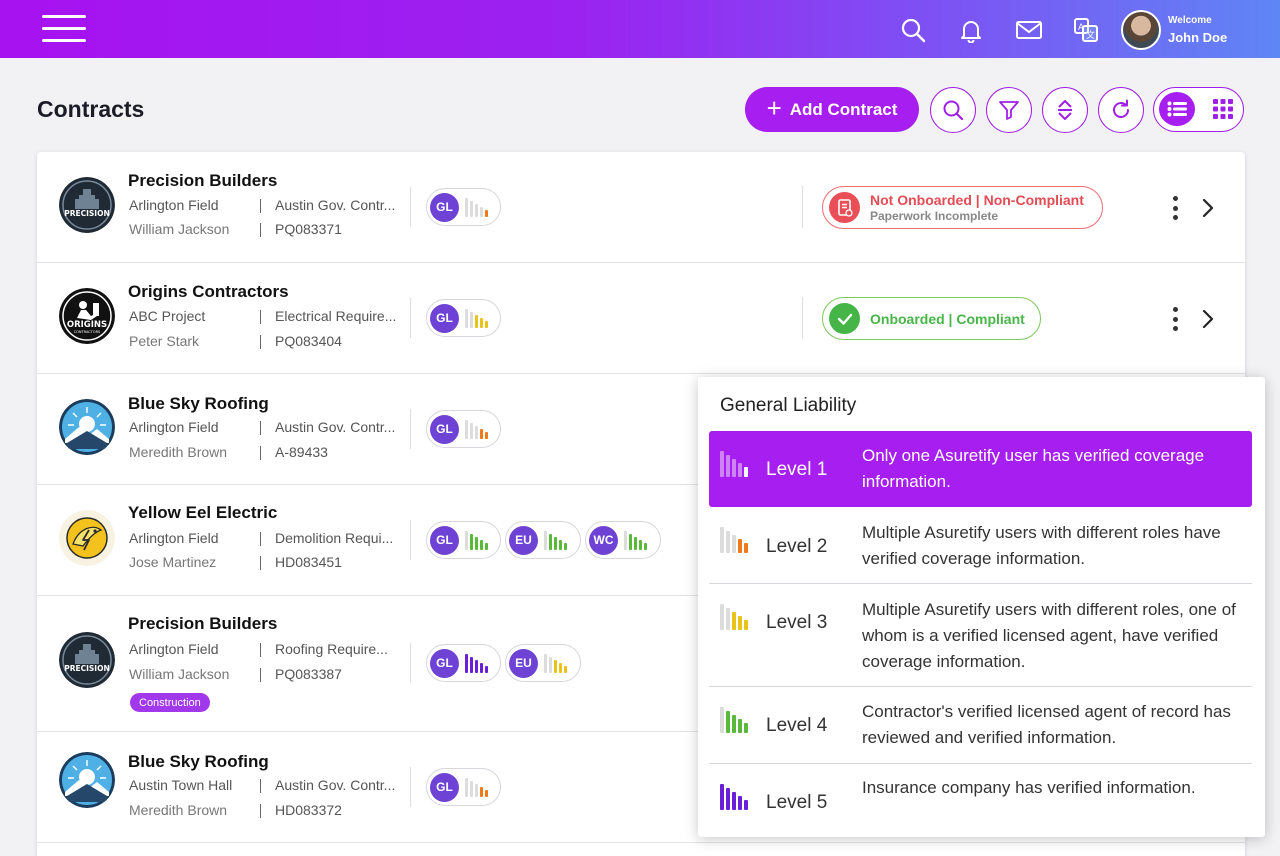  I want to click on coverage-code: WC, so click(603, 540).